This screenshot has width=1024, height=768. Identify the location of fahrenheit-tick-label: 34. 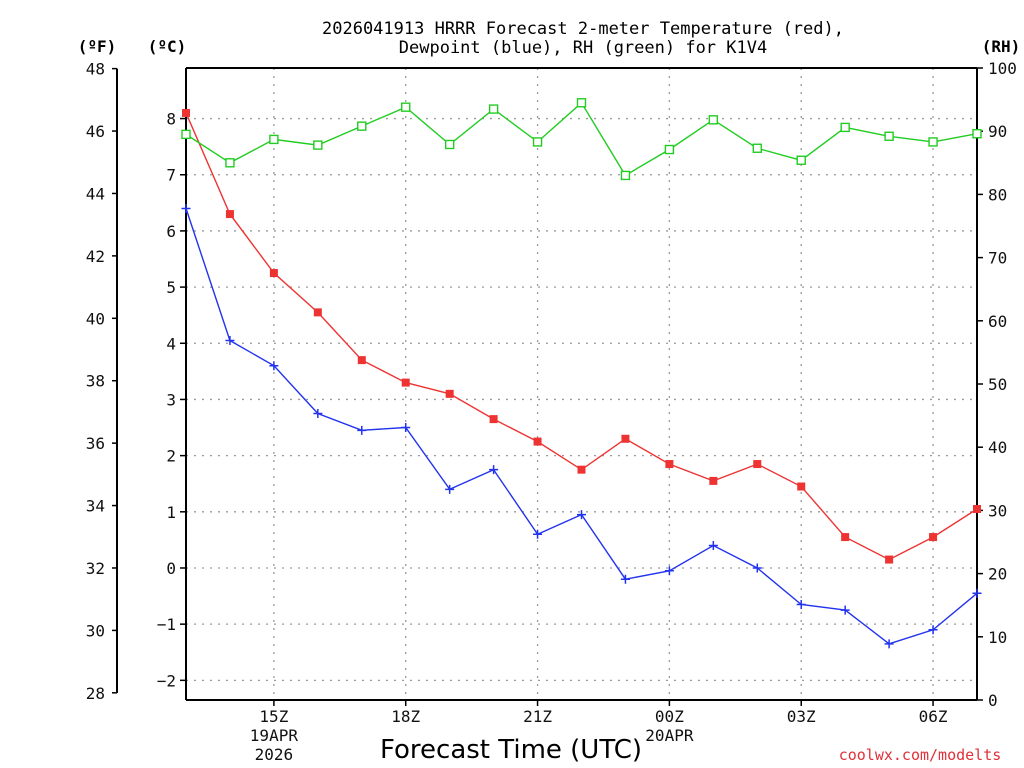
(95, 506).